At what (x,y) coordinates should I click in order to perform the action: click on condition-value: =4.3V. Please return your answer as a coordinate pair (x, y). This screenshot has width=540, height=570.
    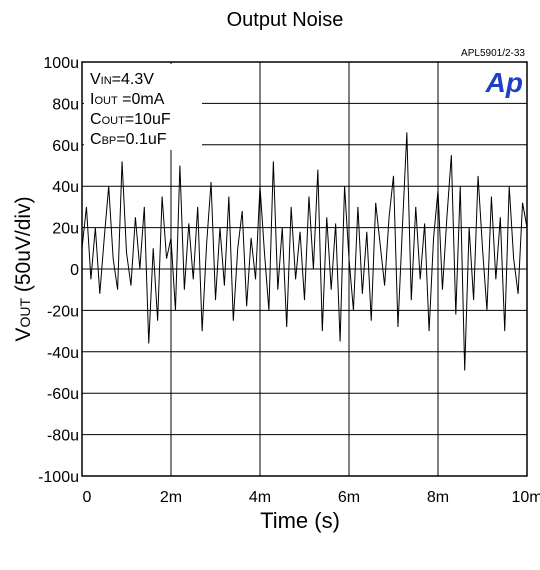
    Looking at the image, I should click on (133, 79).